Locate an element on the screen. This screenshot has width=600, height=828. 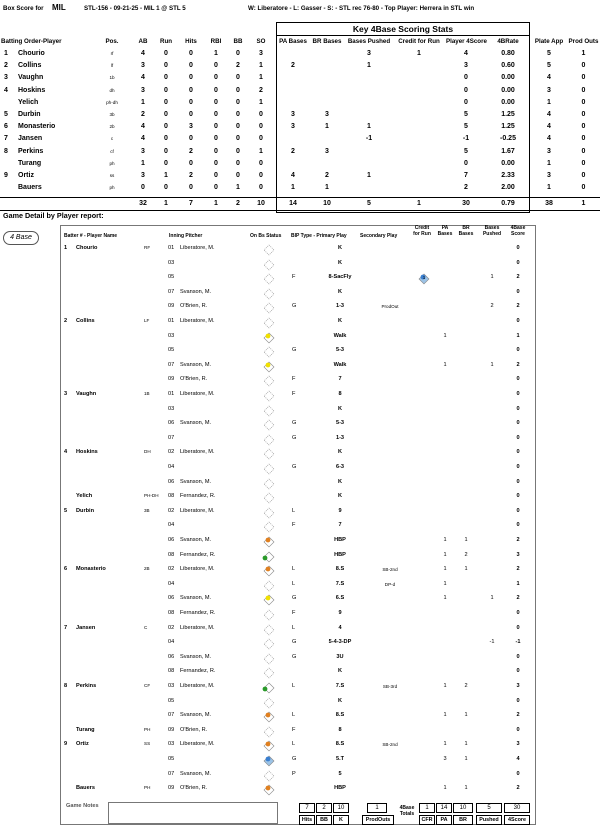
game-line: STL-156 - 09-21-25 - MIL 1 @ STL 5 is located at coordinates (135, 8).